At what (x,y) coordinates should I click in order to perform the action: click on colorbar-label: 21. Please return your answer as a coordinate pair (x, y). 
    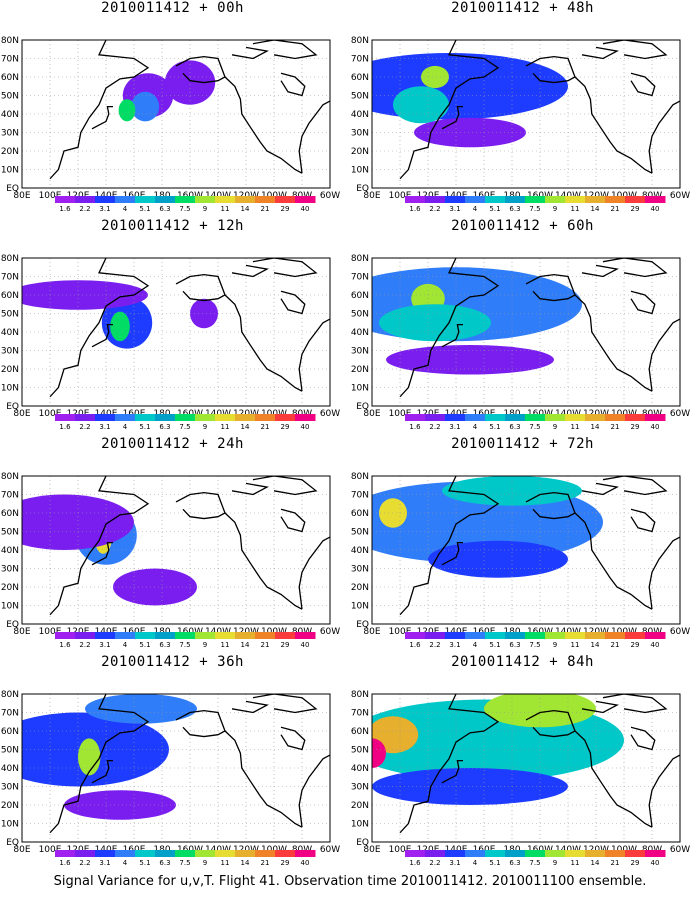
    Looking at the image, I should click on (265, 863).